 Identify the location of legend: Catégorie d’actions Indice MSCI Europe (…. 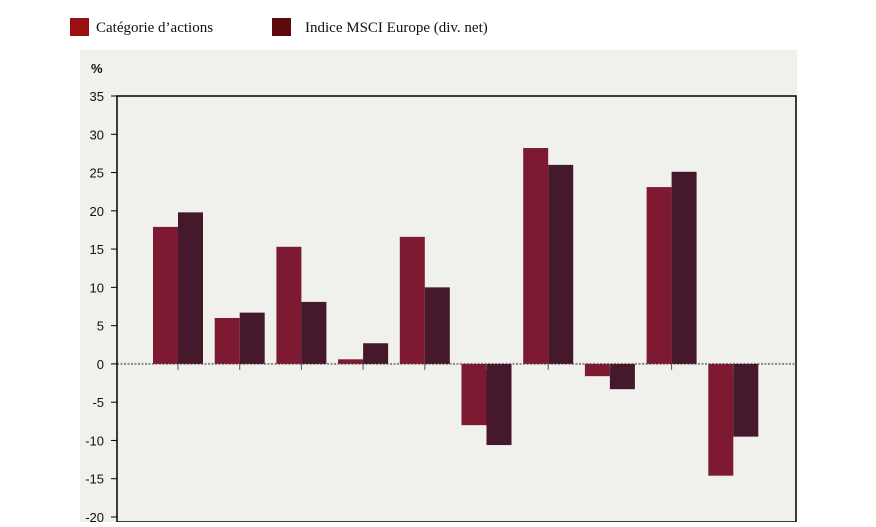
(279, 27).